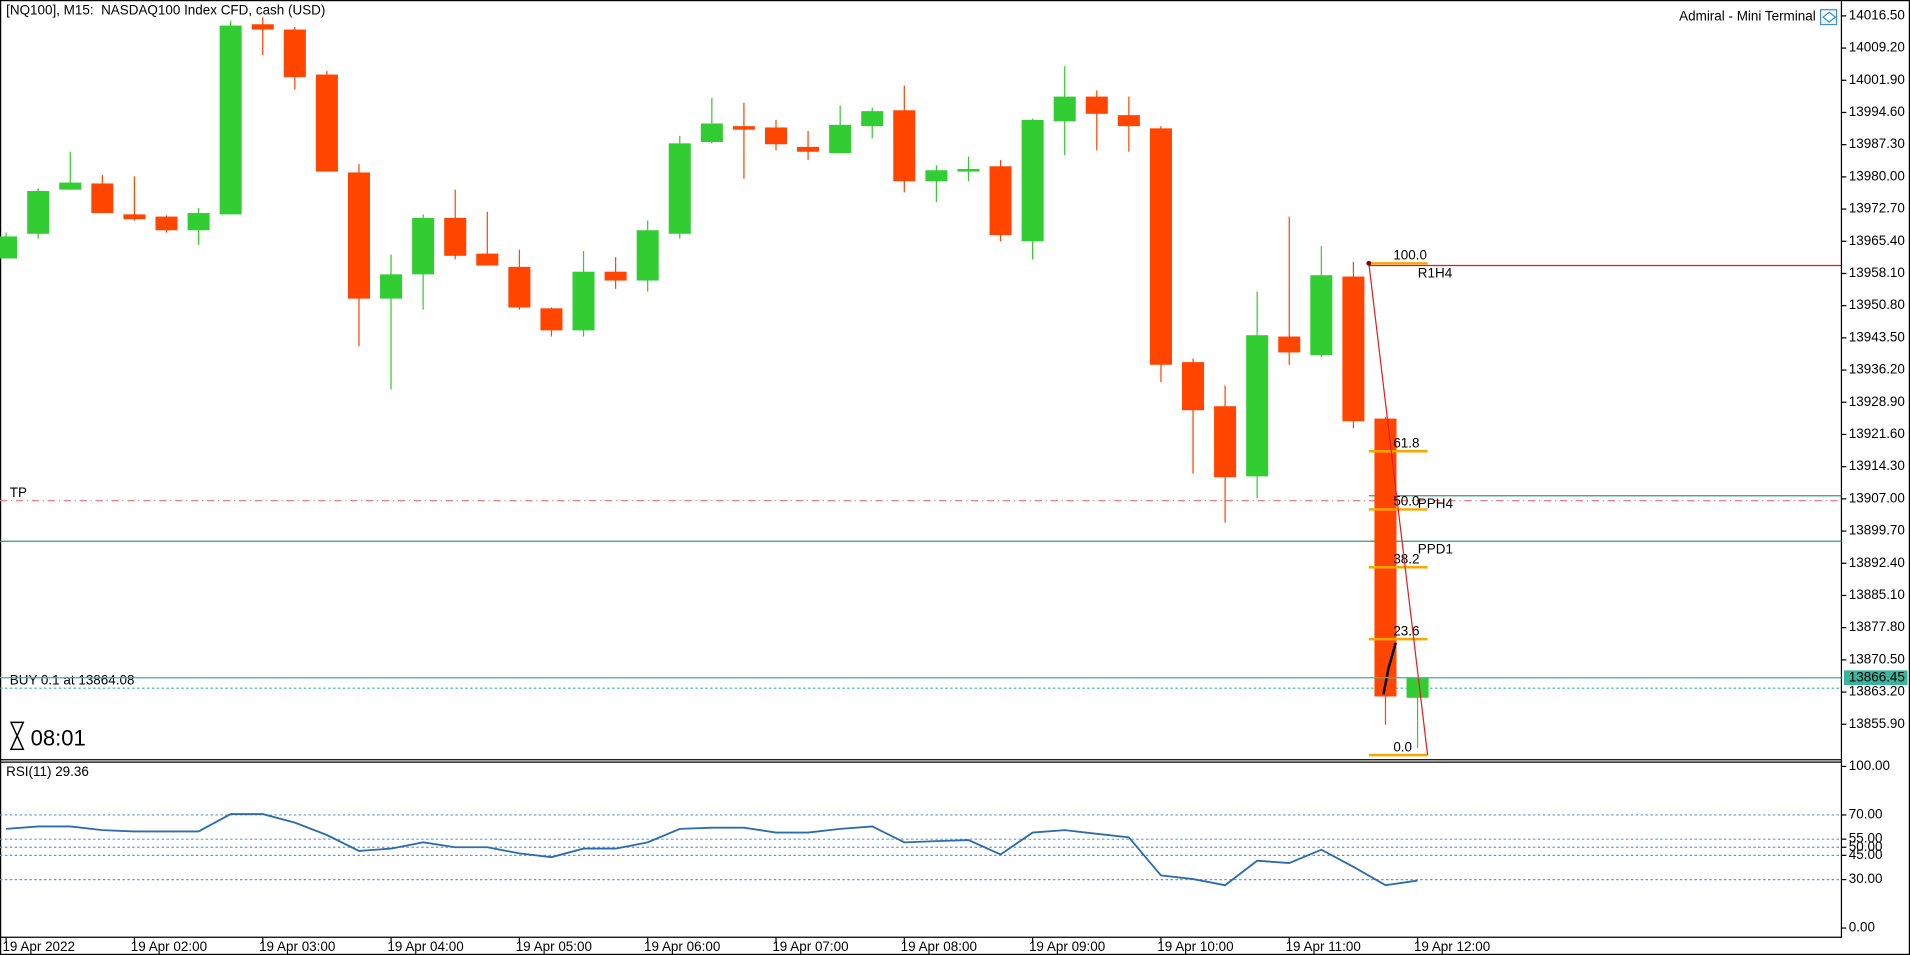  What do you see at coordinates (1829, 17) in the screenshot?
I see `terminal-icon` at bounding box center [1829, 17].